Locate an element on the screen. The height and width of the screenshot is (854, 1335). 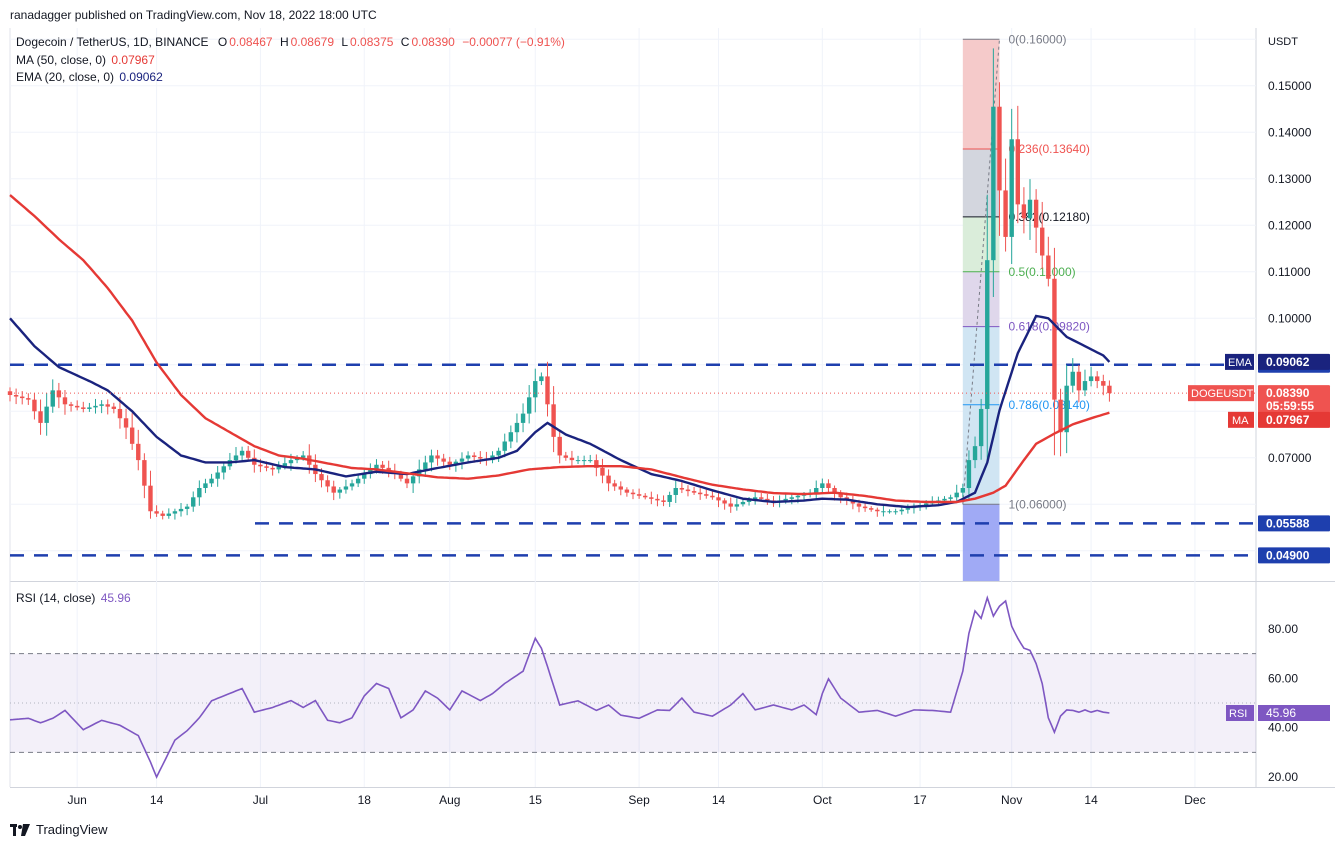
tradingview-name: TradingView is located at coordinates (72, 829).